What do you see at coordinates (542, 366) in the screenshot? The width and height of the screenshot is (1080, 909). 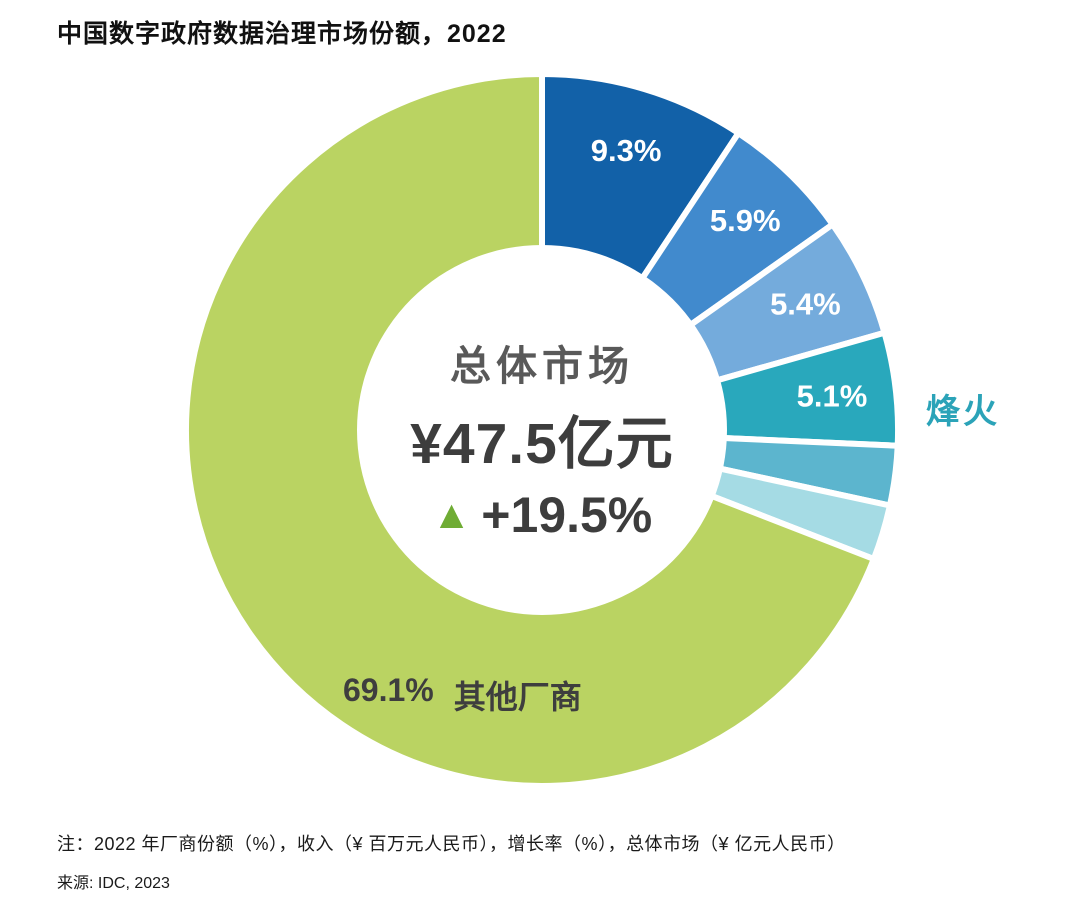 I see `total-market-label: 总体市场` at bounding box center [542, 366].